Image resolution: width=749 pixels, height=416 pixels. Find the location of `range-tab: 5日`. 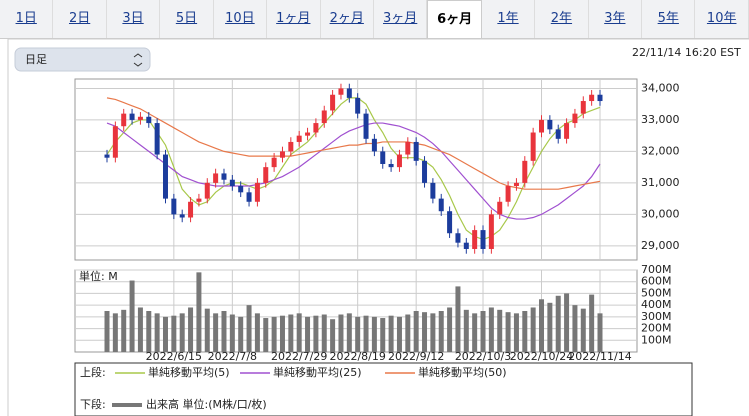

range-tab: 5日 is located at coordinates (187, 19).